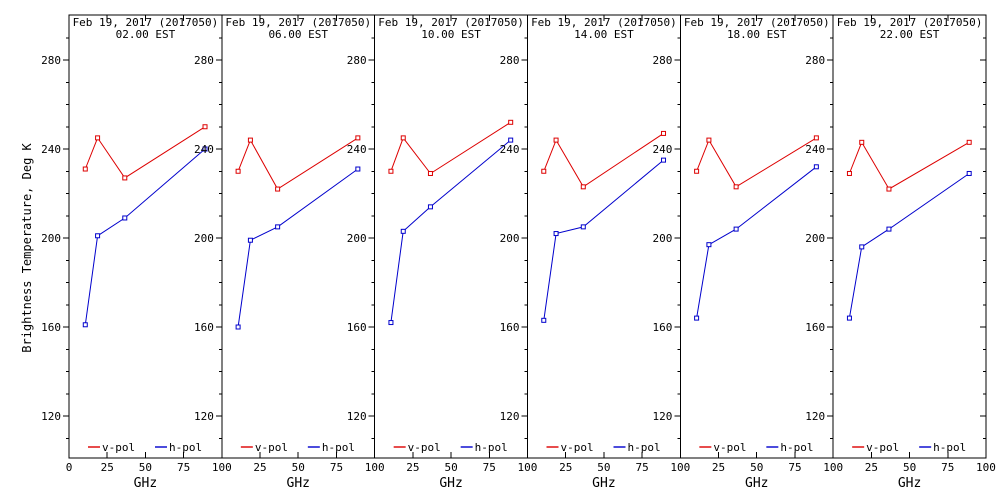 This screenshot has height=500, width=1000. I want to click on y-axis-title: Brightness Temperature, Deg K, so click(27, 248).